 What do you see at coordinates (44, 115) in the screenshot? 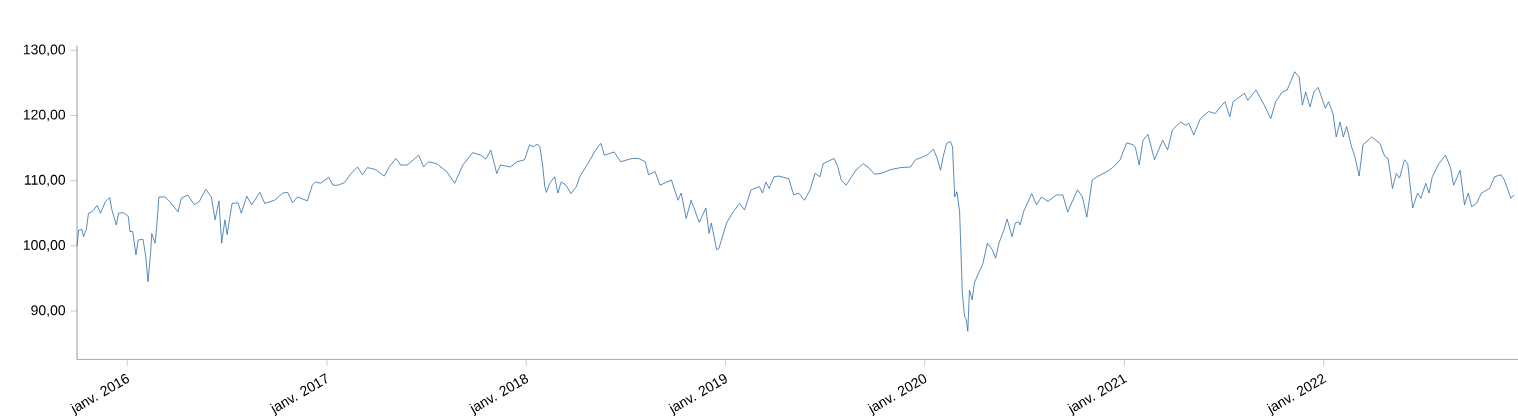
I see `y-tick-label: 120,00` at bounding box center [44, 115].